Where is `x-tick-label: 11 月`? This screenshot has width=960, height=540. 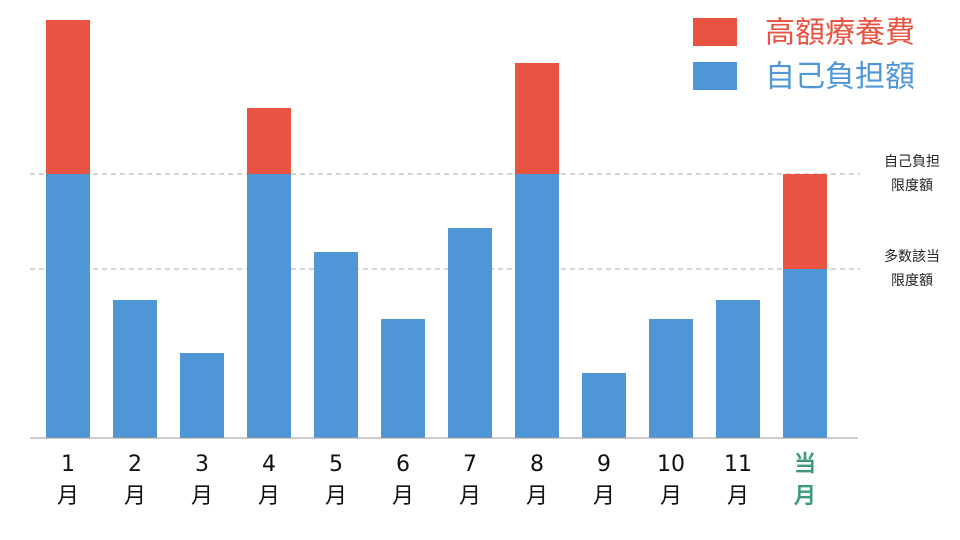 x-tick-label: 11 月 is located at coordinates (738, 480).